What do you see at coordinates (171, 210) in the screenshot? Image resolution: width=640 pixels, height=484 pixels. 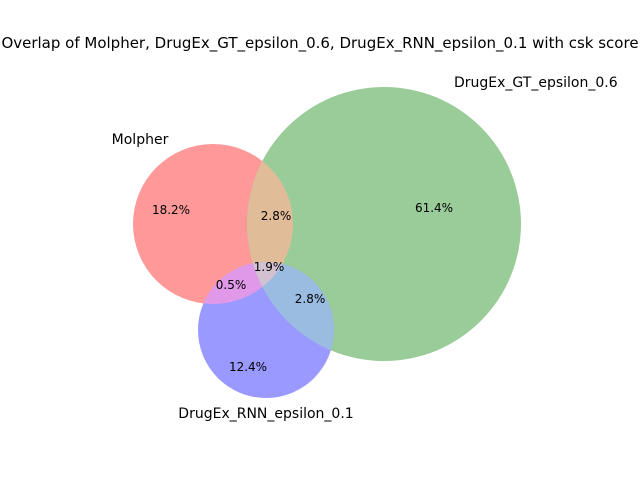 I see `region-label-molpher-only: 18.2%` at bounding box center [171, 210].